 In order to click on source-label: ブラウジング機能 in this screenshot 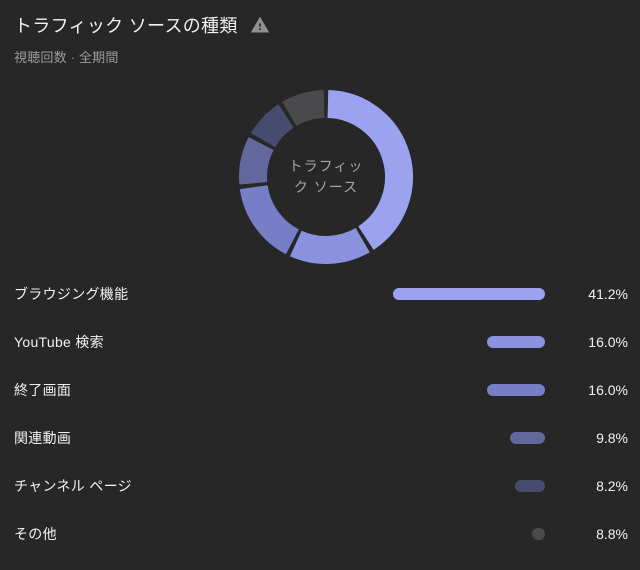, I will do `click(71, 294)`.